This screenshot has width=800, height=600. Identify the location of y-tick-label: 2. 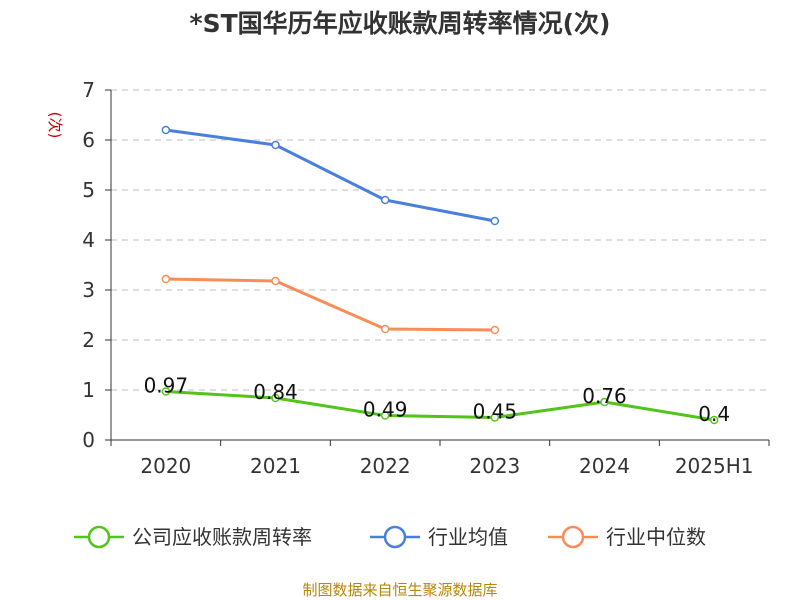
(88, 340).